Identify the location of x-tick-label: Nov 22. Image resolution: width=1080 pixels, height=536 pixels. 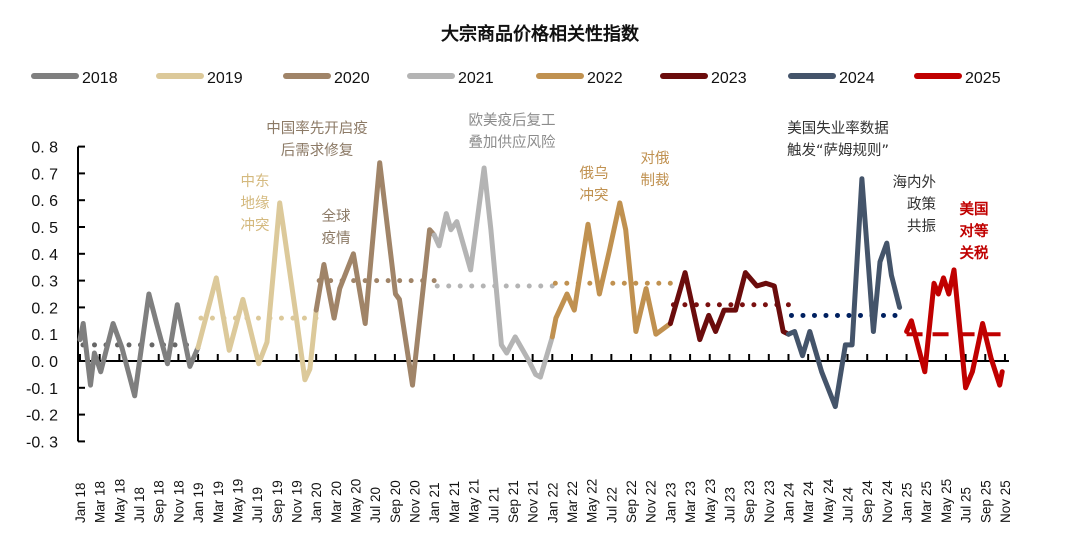
(651, 501).